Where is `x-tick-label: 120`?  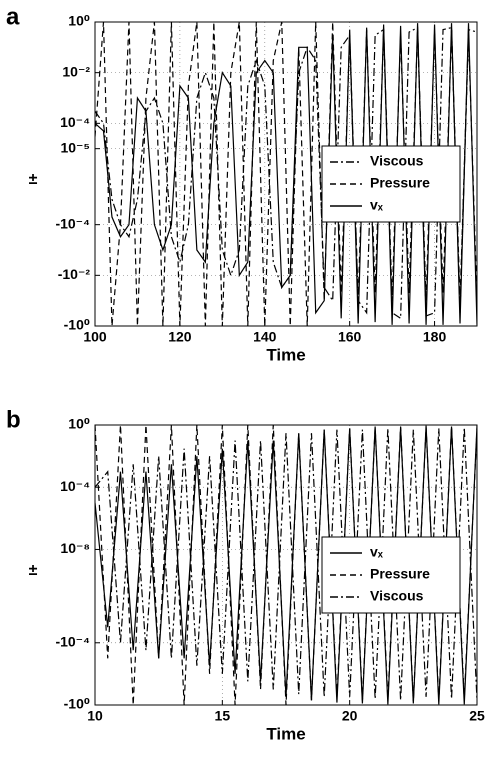
x-tick-label: 120 is located at coordinates (180, 337).